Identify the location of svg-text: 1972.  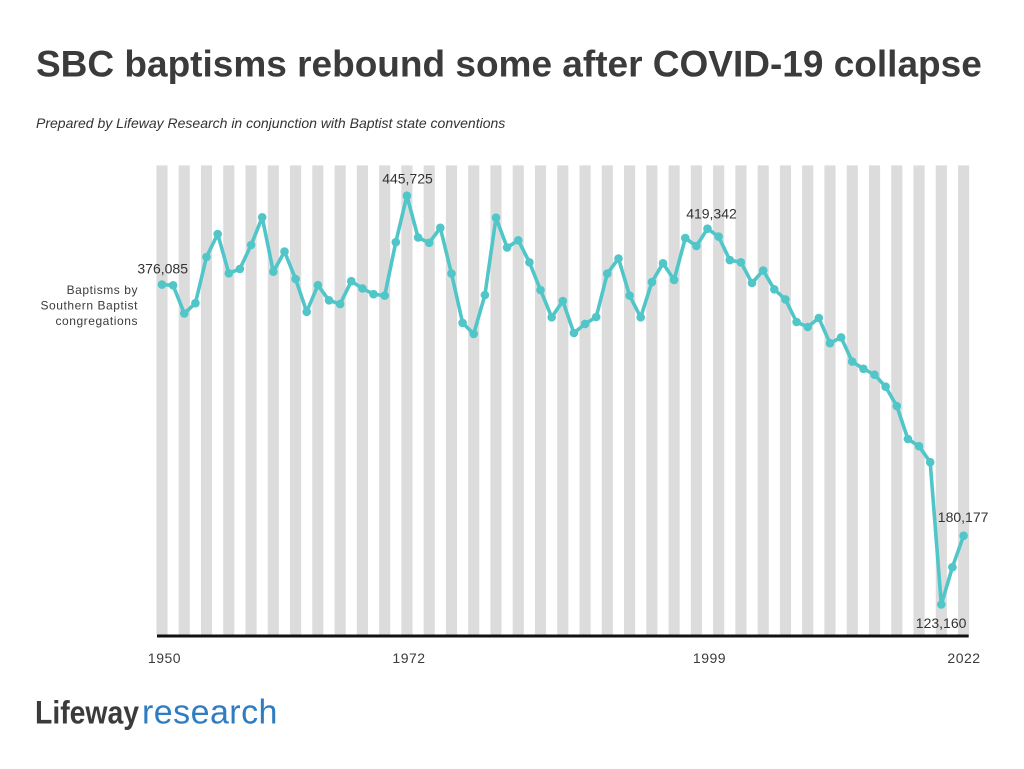
(408, 658).